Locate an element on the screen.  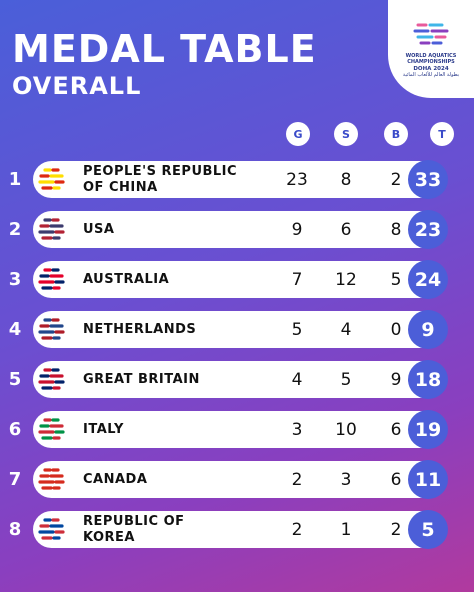
header-bronze: B is located at coordinates (396, 134).